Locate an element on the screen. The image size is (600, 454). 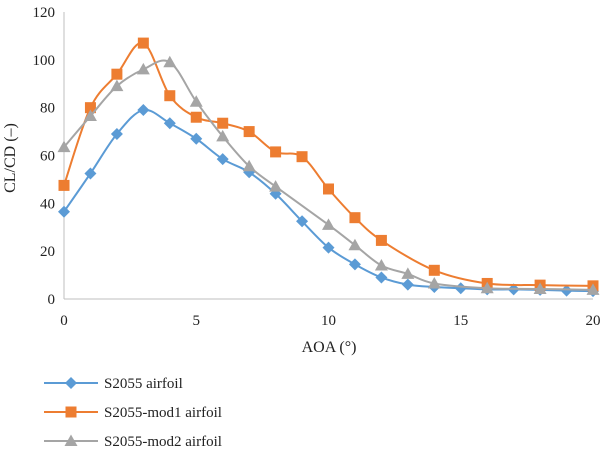
y-tick-label: 40 is located at coordinates (47, 204).